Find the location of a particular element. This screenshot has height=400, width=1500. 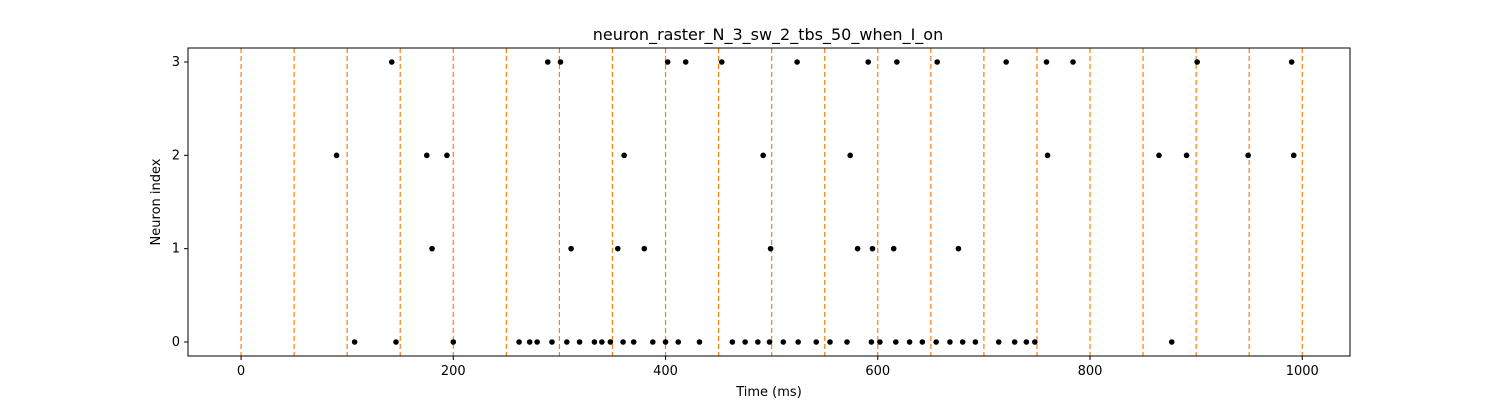

y-axis-ticks: 0 1 2 3 is located at coordinates (180, 202).